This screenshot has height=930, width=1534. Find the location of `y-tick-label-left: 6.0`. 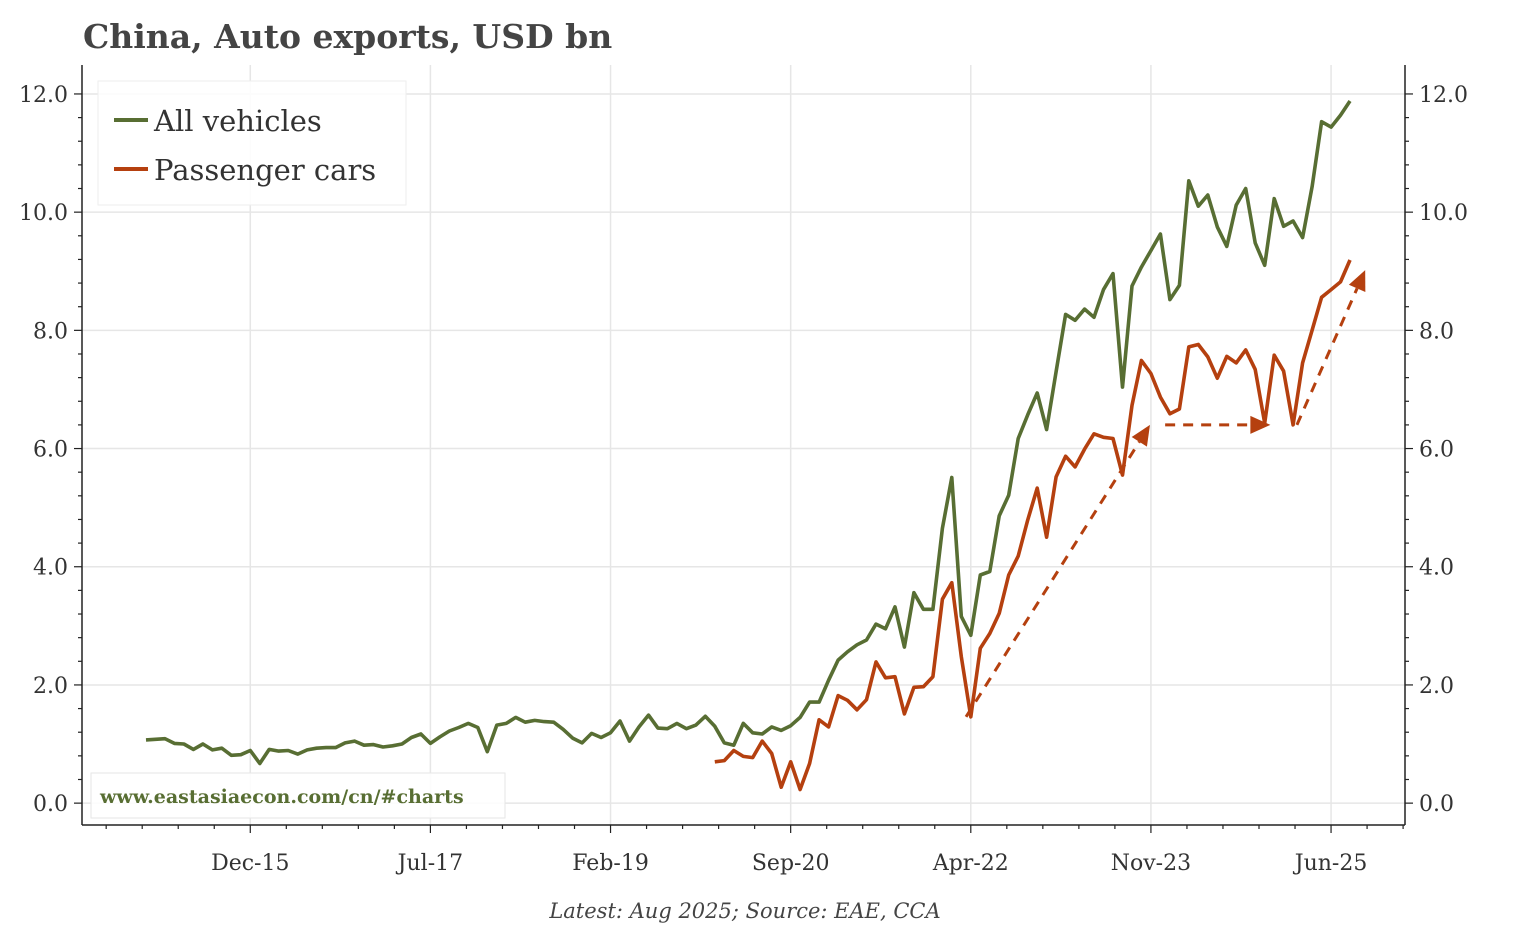

y-tick-label-left: 6.0 is located at coordinates (50, 450).